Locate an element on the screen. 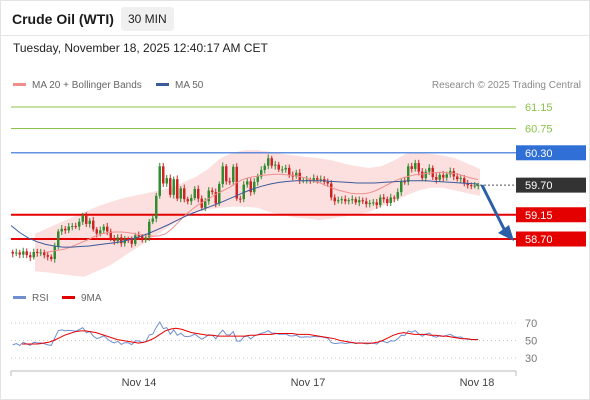  last-price-tag-bg is located at coordinates (551, 185).